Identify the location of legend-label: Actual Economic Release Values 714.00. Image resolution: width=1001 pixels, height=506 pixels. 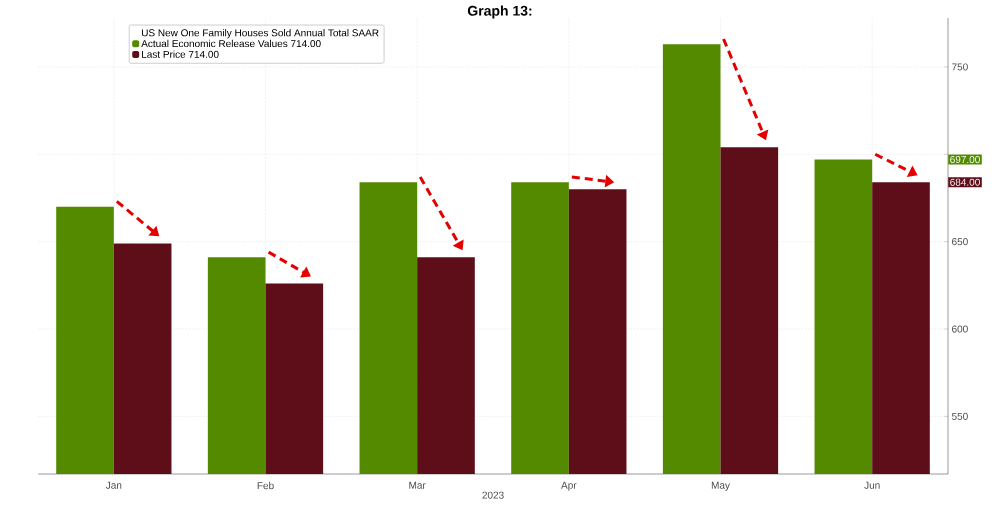
(231, 43).